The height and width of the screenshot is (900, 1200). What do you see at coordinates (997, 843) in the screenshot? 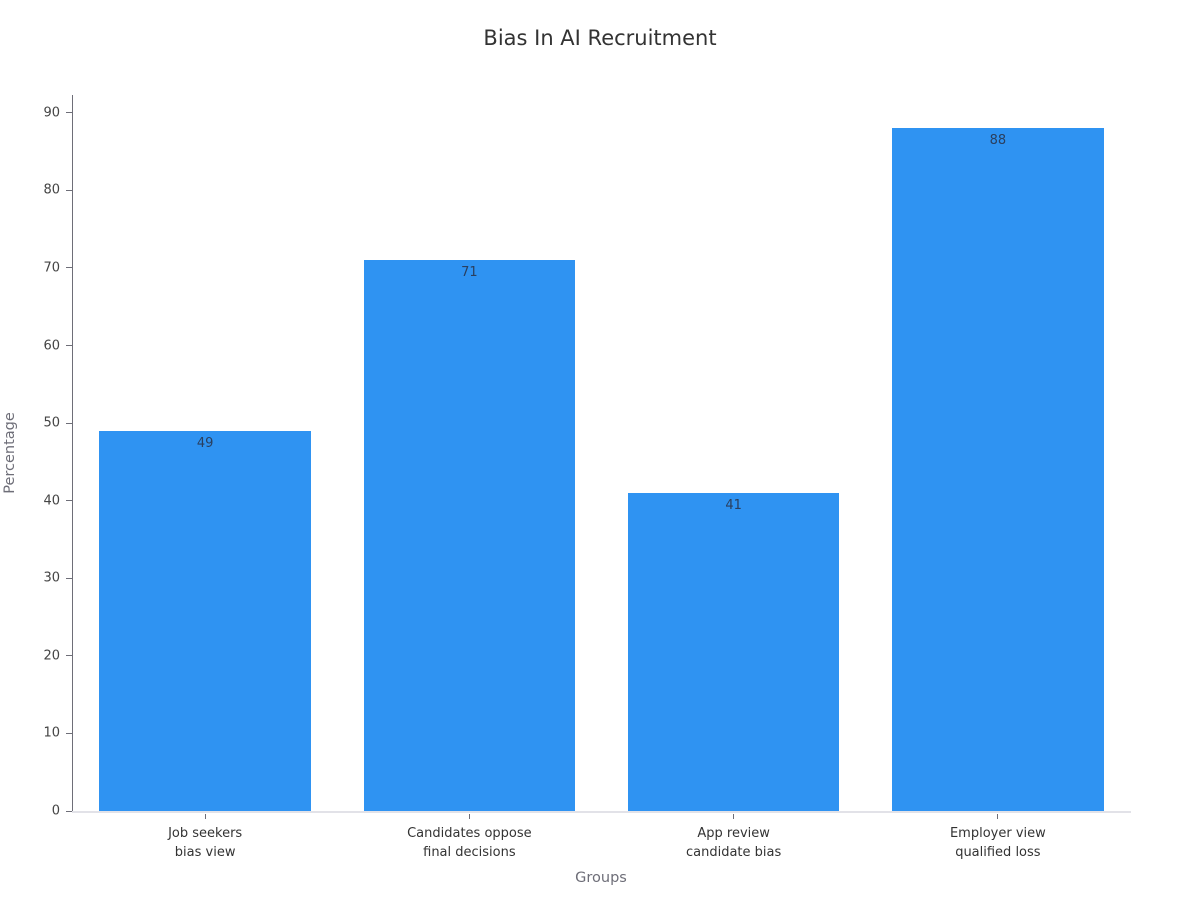
I see `x-axis-tick-label: Employer view qualified loss` at bounding box center [997, 843].